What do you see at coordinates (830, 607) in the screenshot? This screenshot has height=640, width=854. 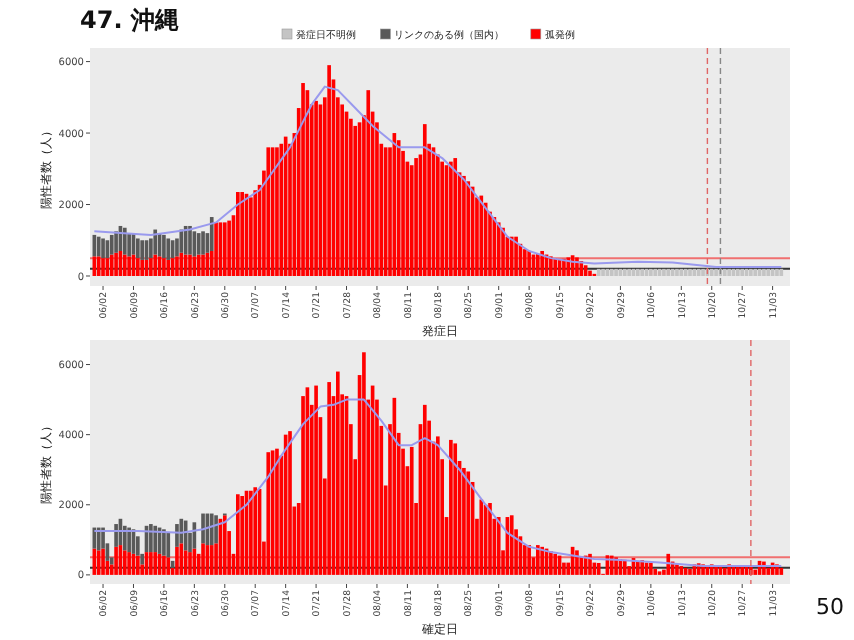 I see `text: 50` at bounding box center [830, 607].